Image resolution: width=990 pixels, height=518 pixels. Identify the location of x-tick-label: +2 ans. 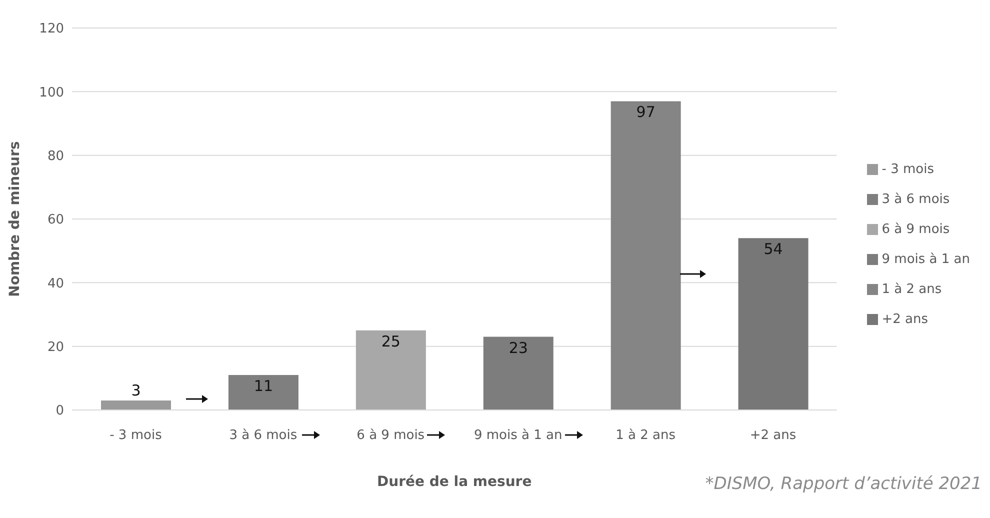
(773, 436).